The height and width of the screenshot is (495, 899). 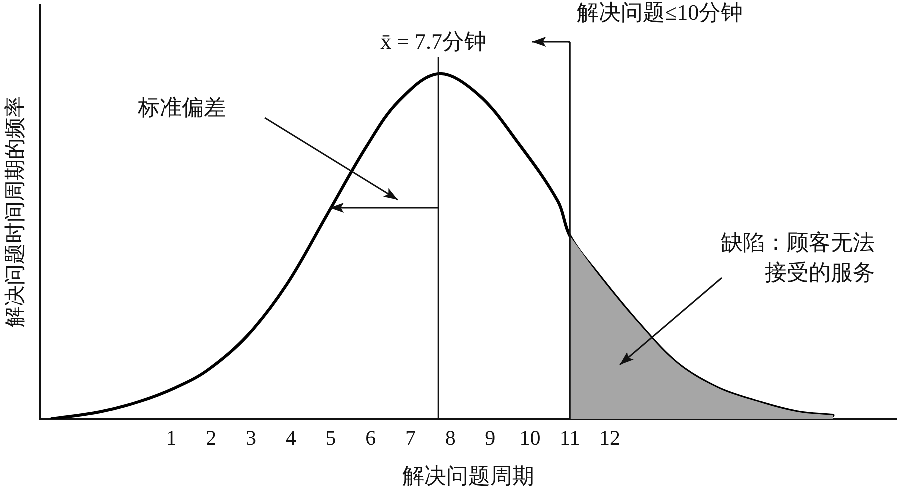 What do you see at coordinates (468, 476) in the screenshot?
I see `x-axis-title: 解决问题周期` at bounding box center [468, 476].